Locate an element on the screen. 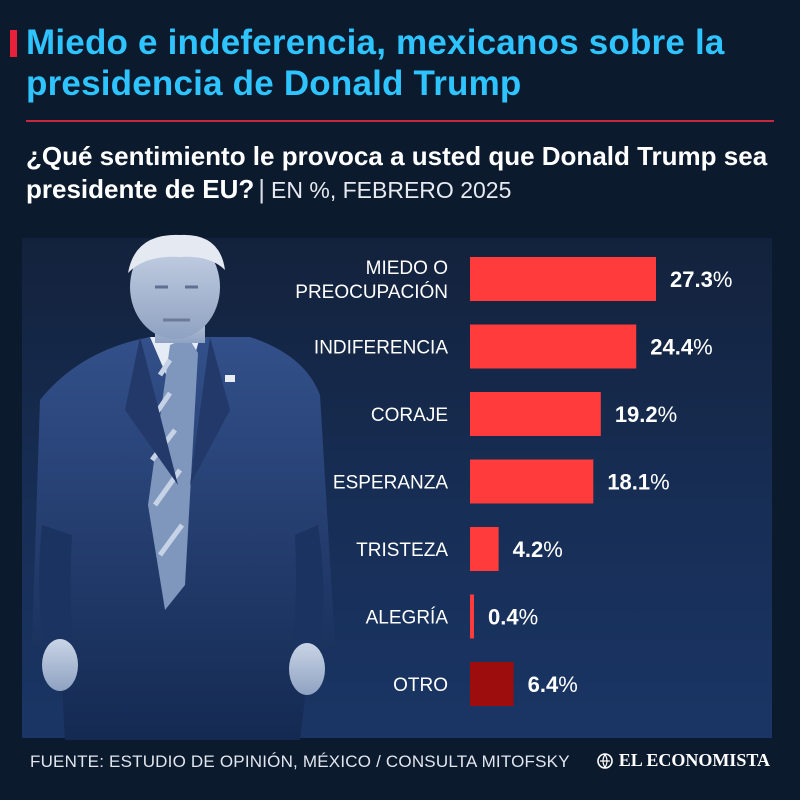  category-label-line: ALEGRÍA is located at coordinates (407, 618).